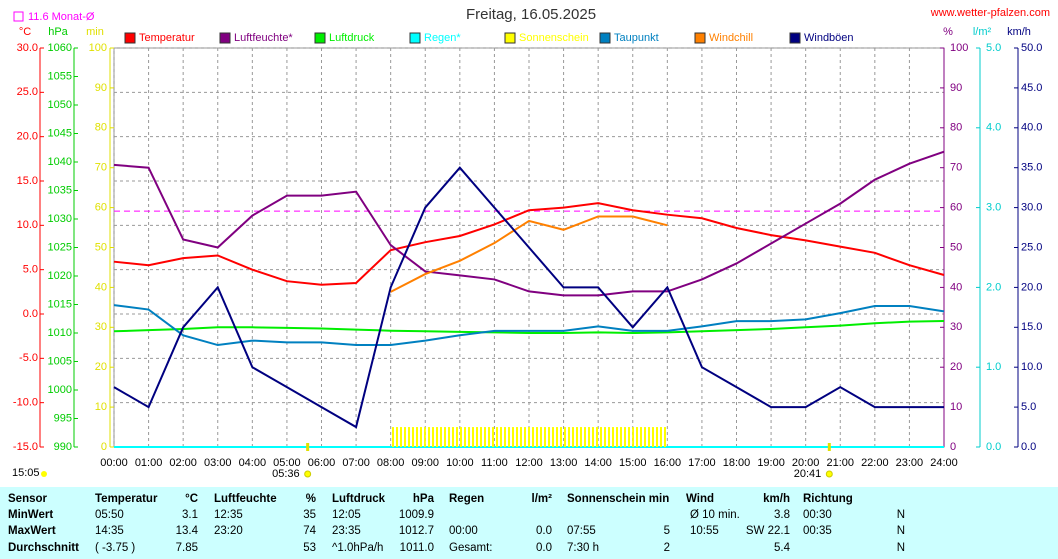 The height and width of the screenshot is (559, 1058). Describe the element at coordinates (944, 463) in the screenshot. I see `x-tick-label: 24:00` at that location.